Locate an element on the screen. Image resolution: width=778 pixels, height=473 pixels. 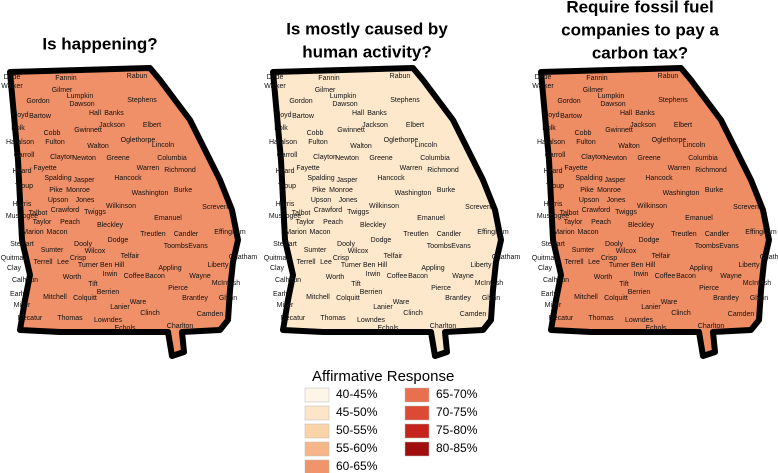
county-label: Dodge is located at coordinates (118, 240).